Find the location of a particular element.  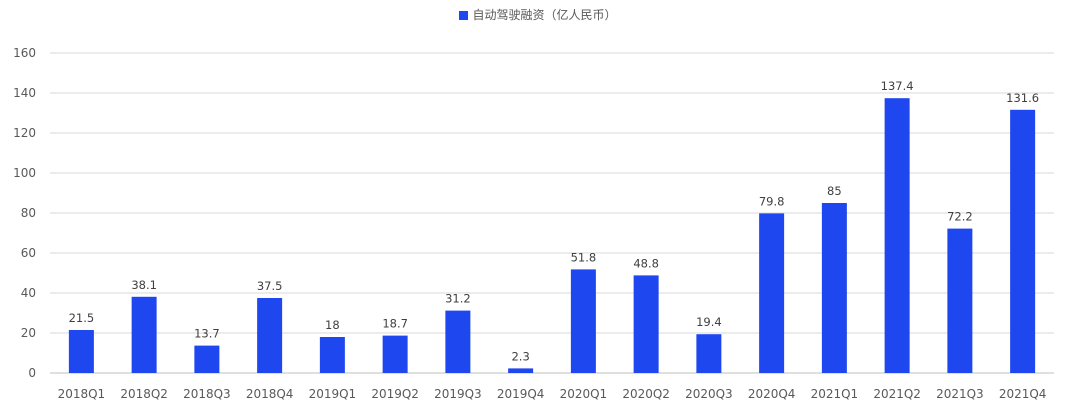

x-tick-label: 2019Q4 is located at coordinates (521, 394).